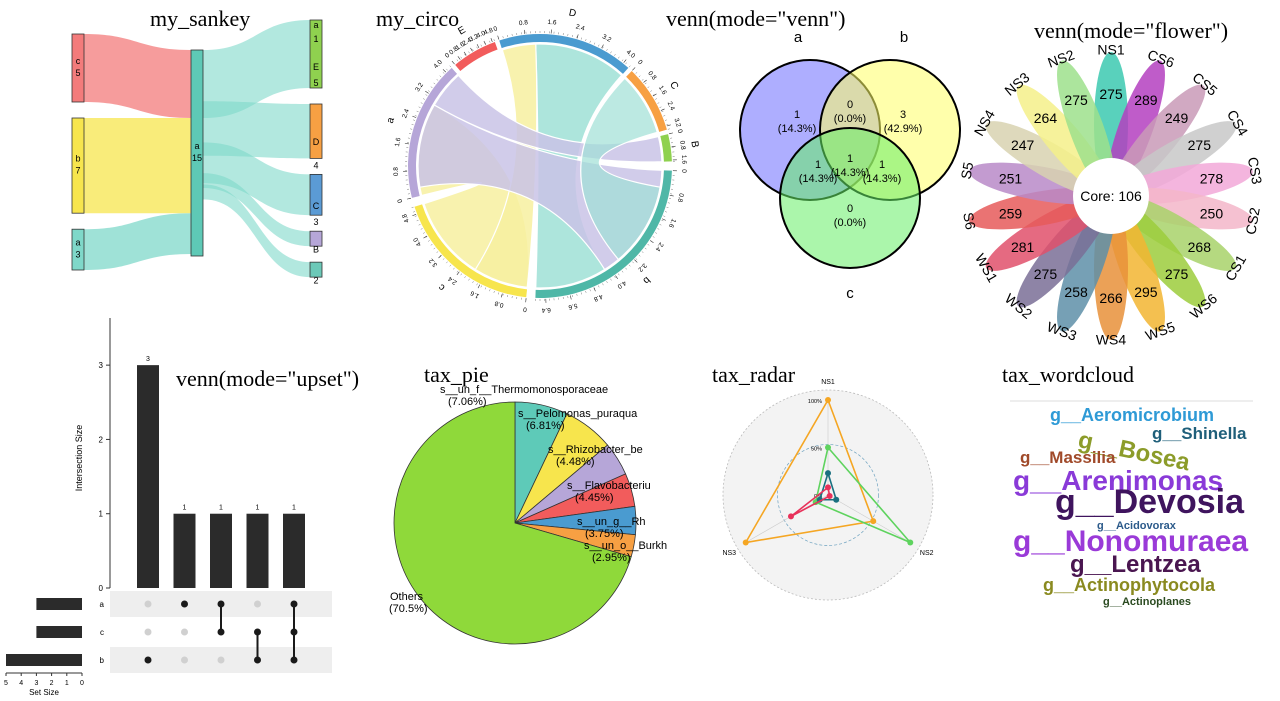 The height and width of the screenshot is (701, 1280). I want to click on circo-tick-label: 2.4, so click(467, 42).